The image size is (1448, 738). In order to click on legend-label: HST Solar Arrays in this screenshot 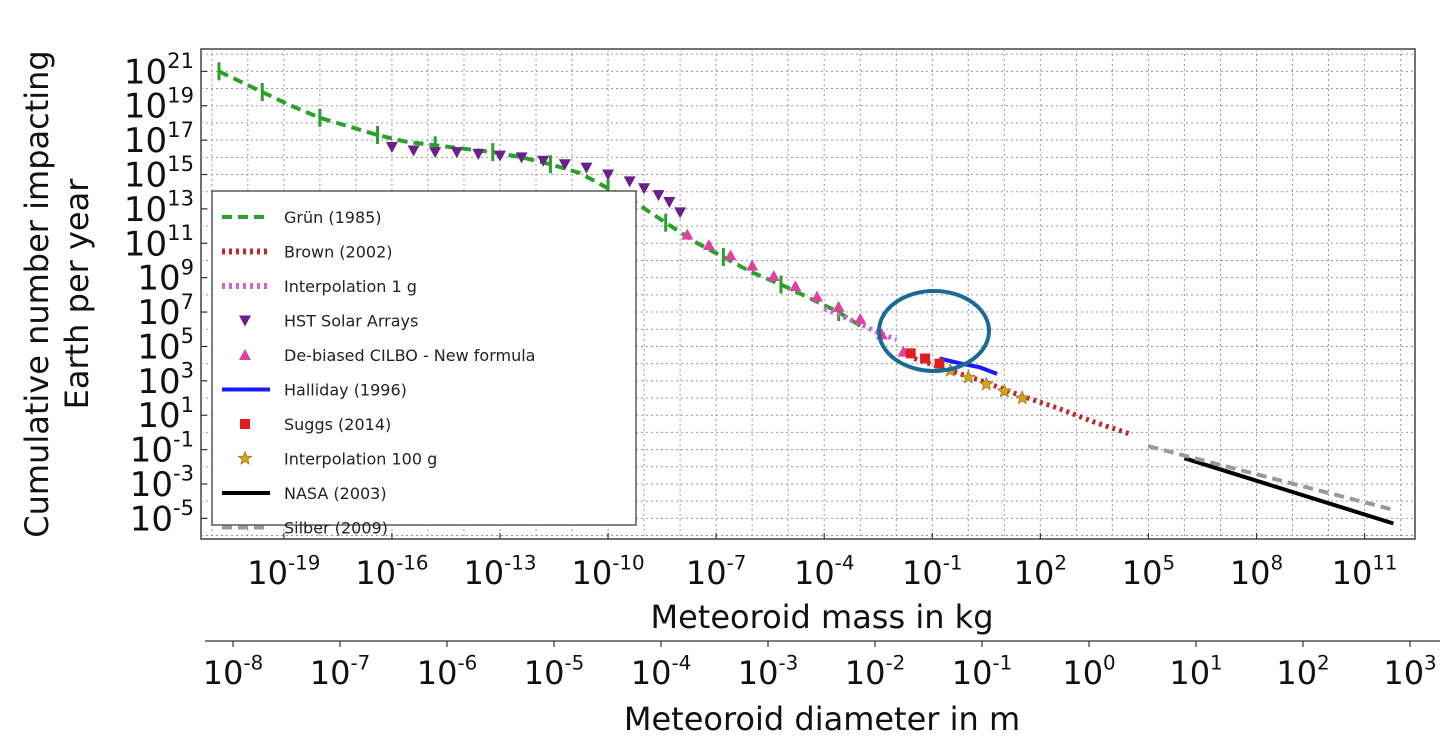, I will do `click(351, 321)`.